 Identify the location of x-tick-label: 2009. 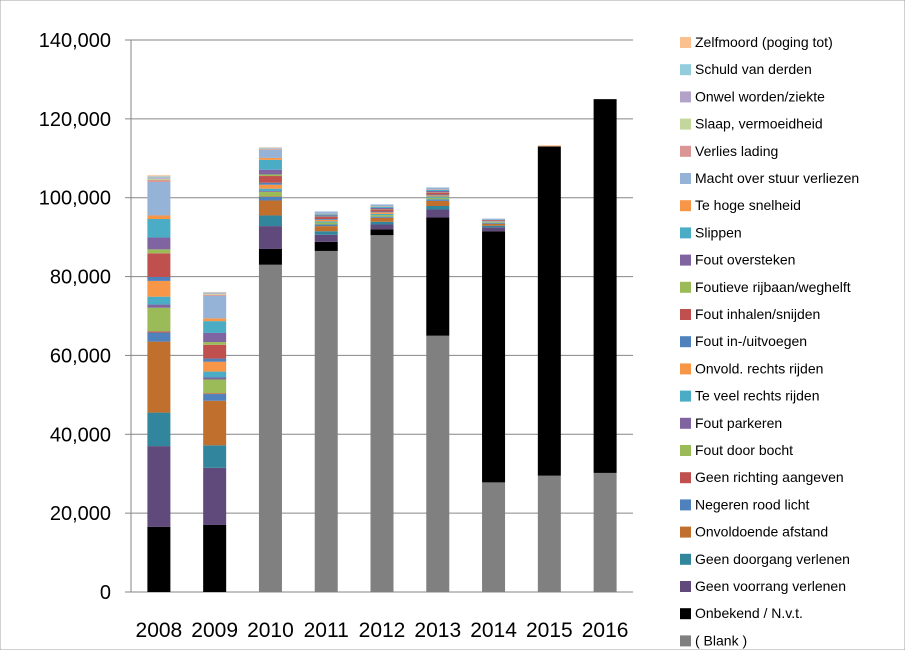
(214, 630).